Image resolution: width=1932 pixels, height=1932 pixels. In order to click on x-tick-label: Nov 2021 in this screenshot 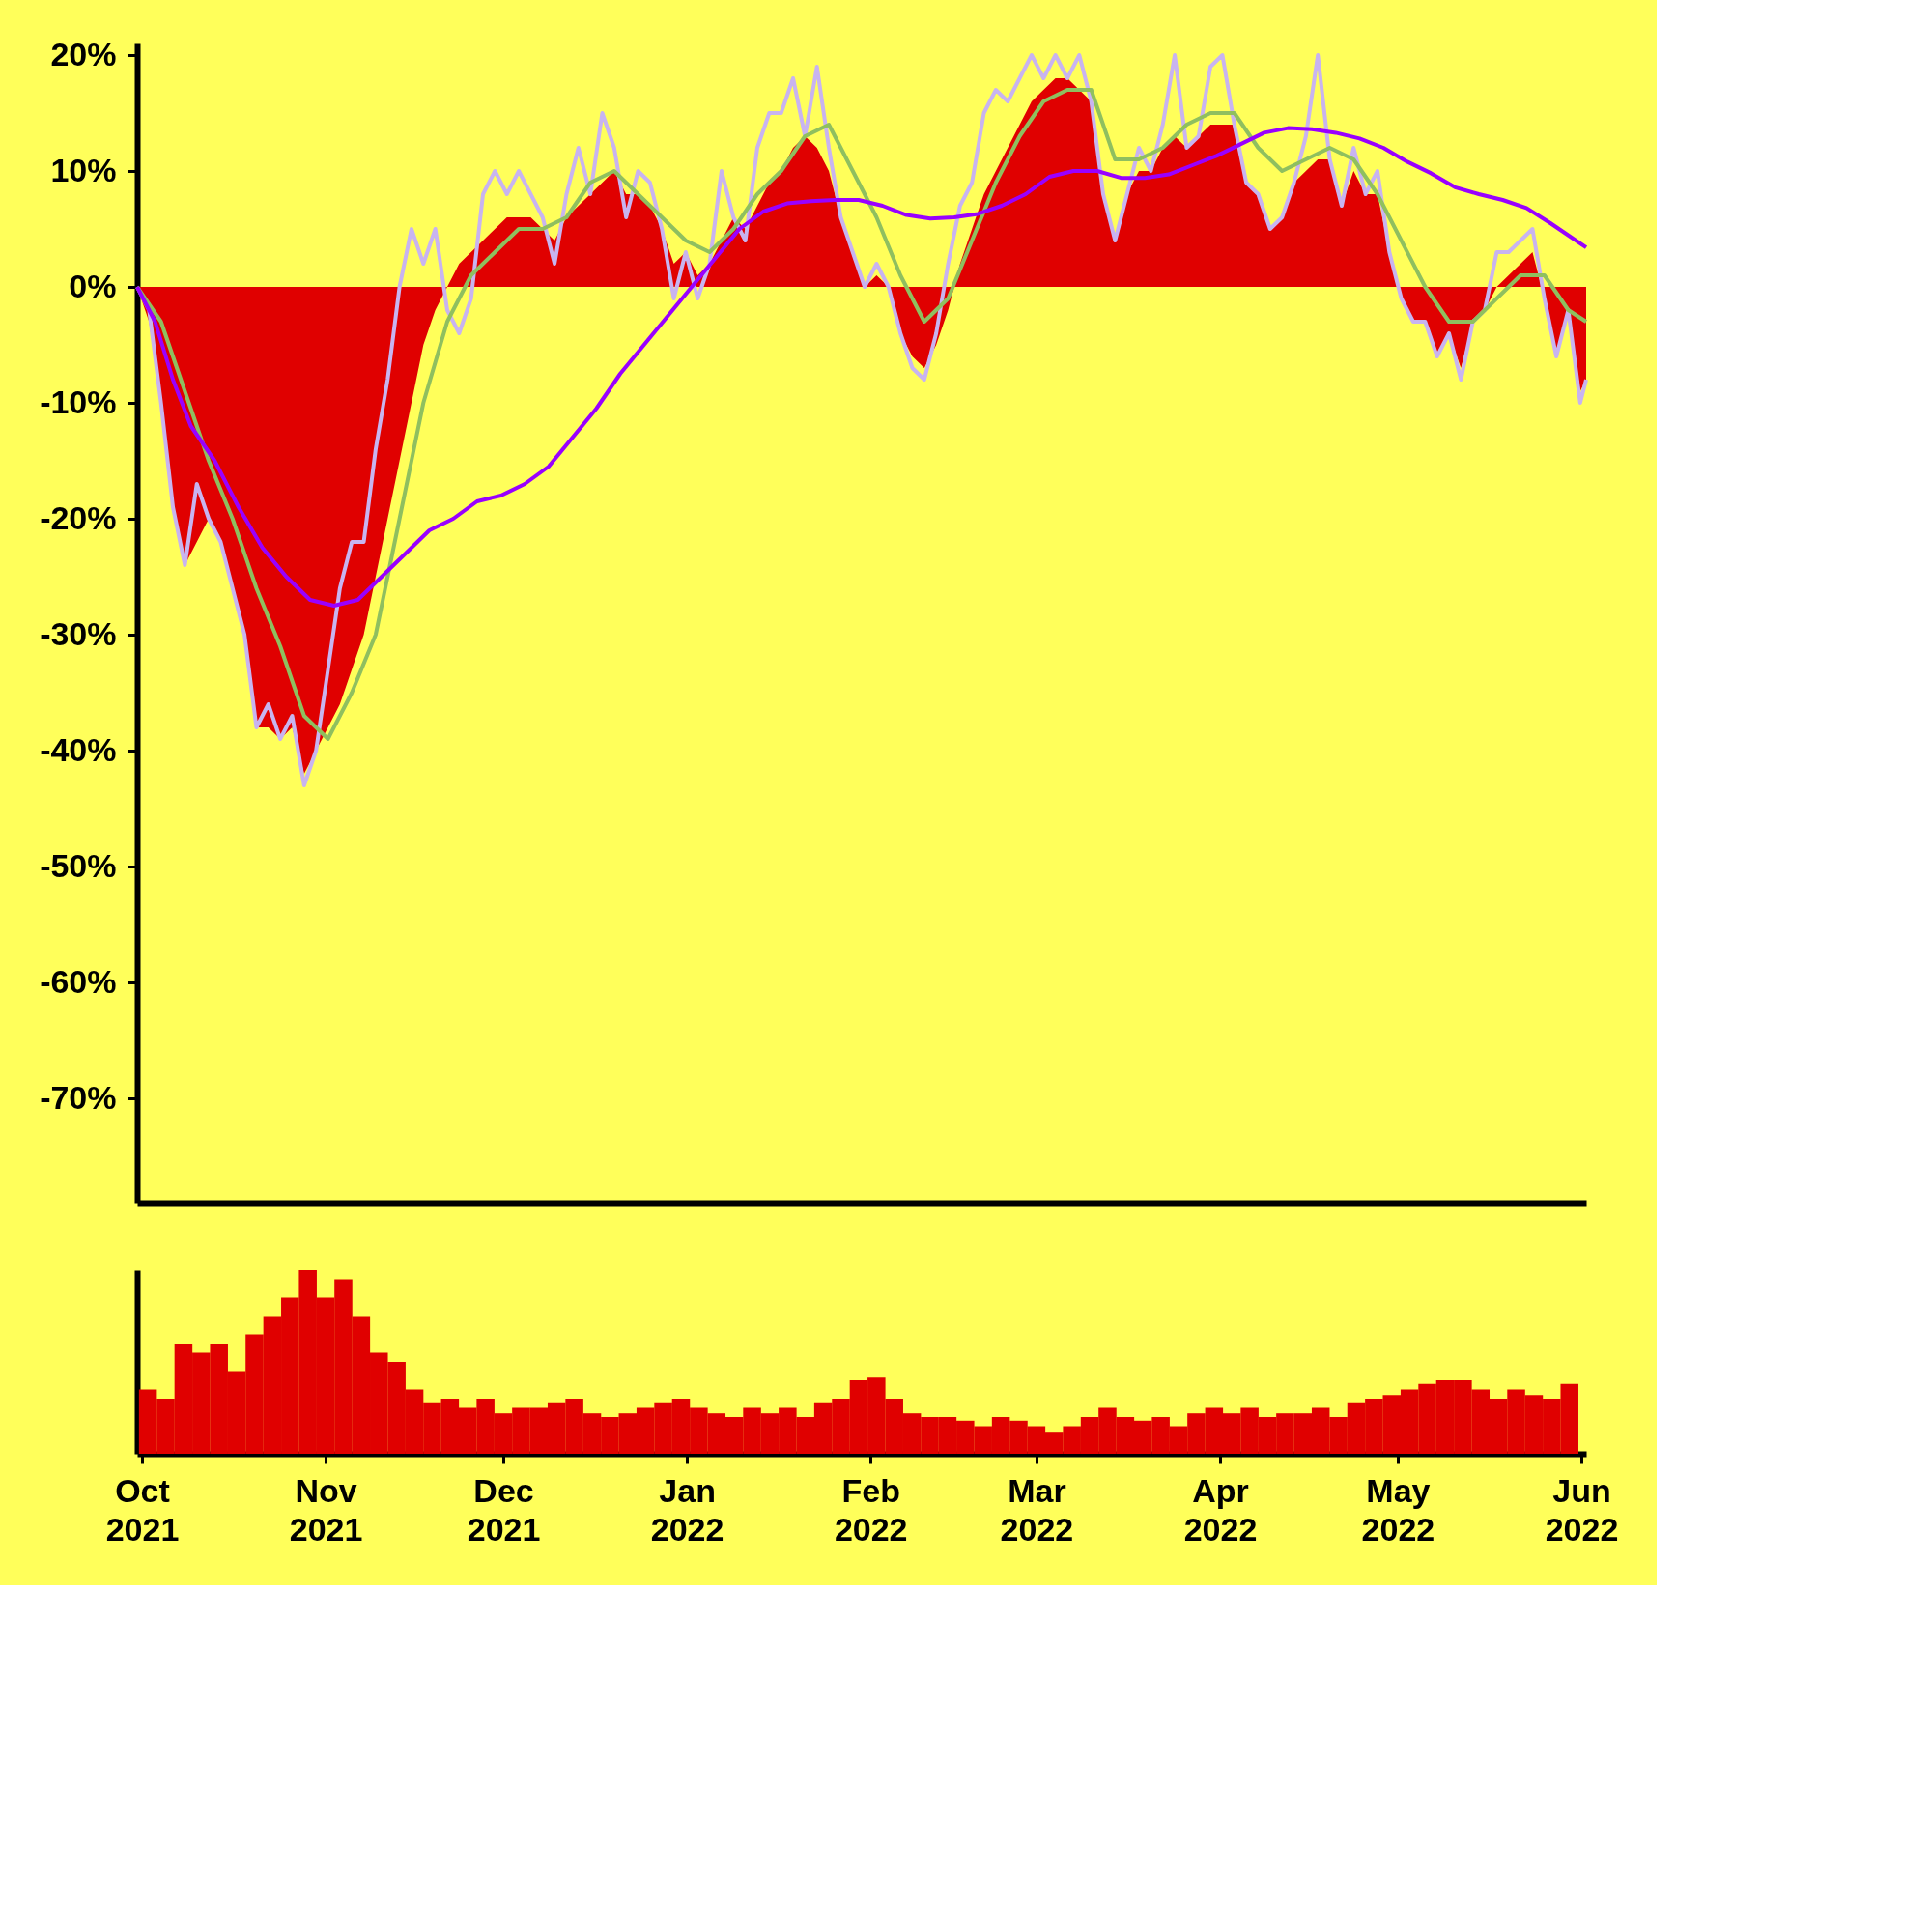, I will do `click(326, 1509)`.